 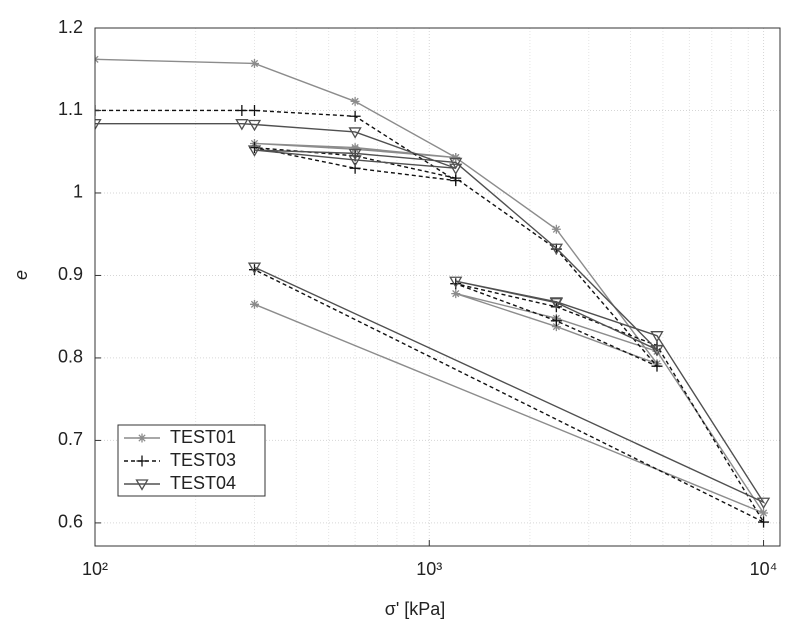 I want to click on legend: TEST01 TEST03 TEST04, so click(x=191, y=460).